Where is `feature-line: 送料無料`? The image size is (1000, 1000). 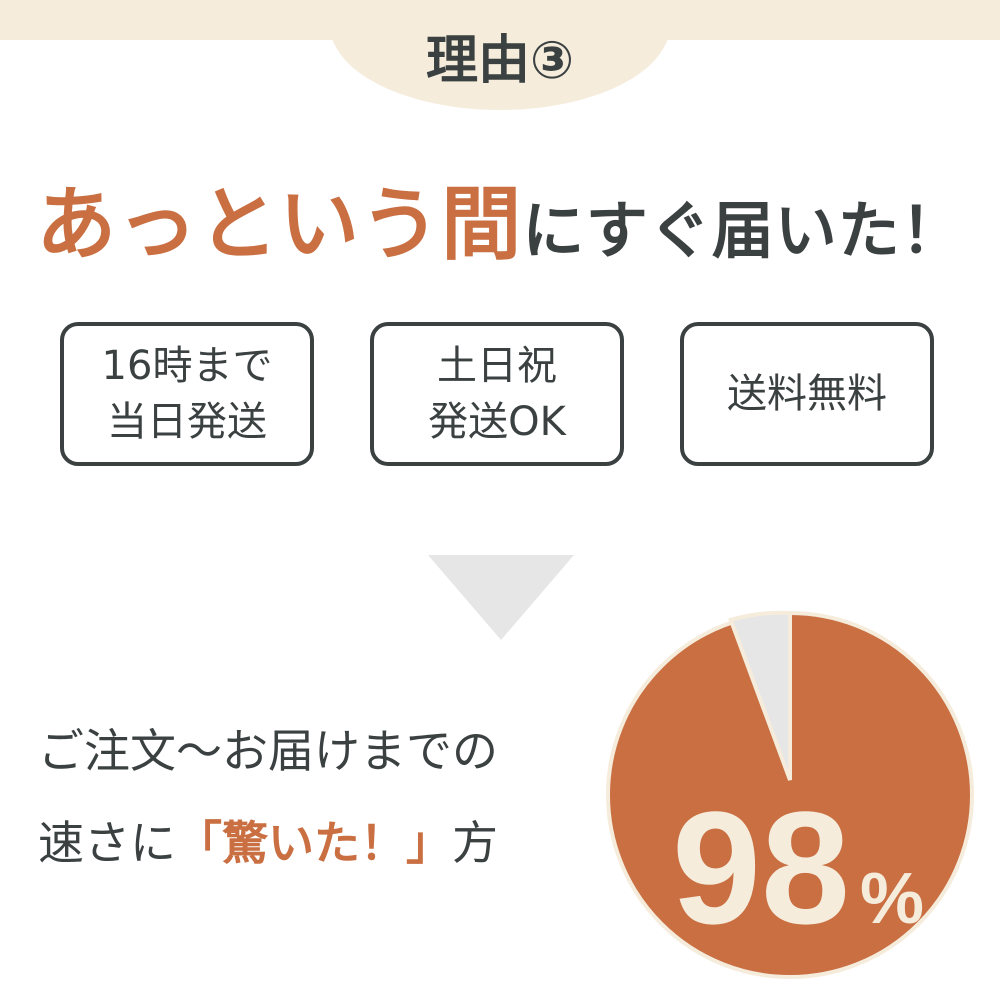
feature-line: 送料無料 is located at coordinates (807, 394).